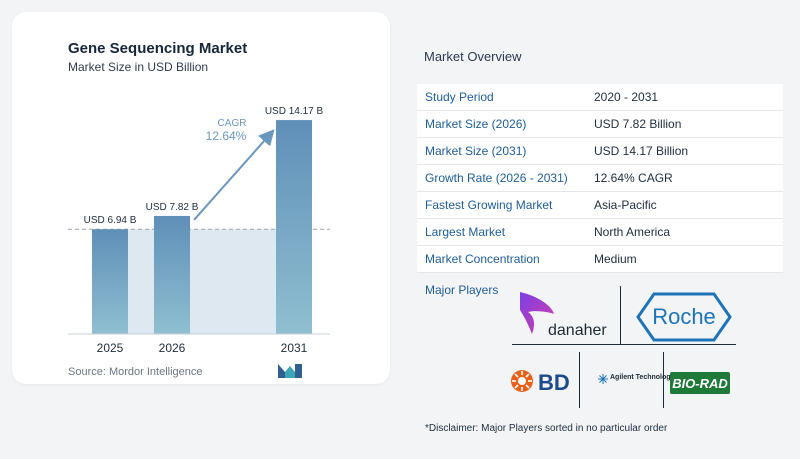  Describe the element at coordinates (537, 313) in the screenshot. I see `danaher-logo-icon` at that location.